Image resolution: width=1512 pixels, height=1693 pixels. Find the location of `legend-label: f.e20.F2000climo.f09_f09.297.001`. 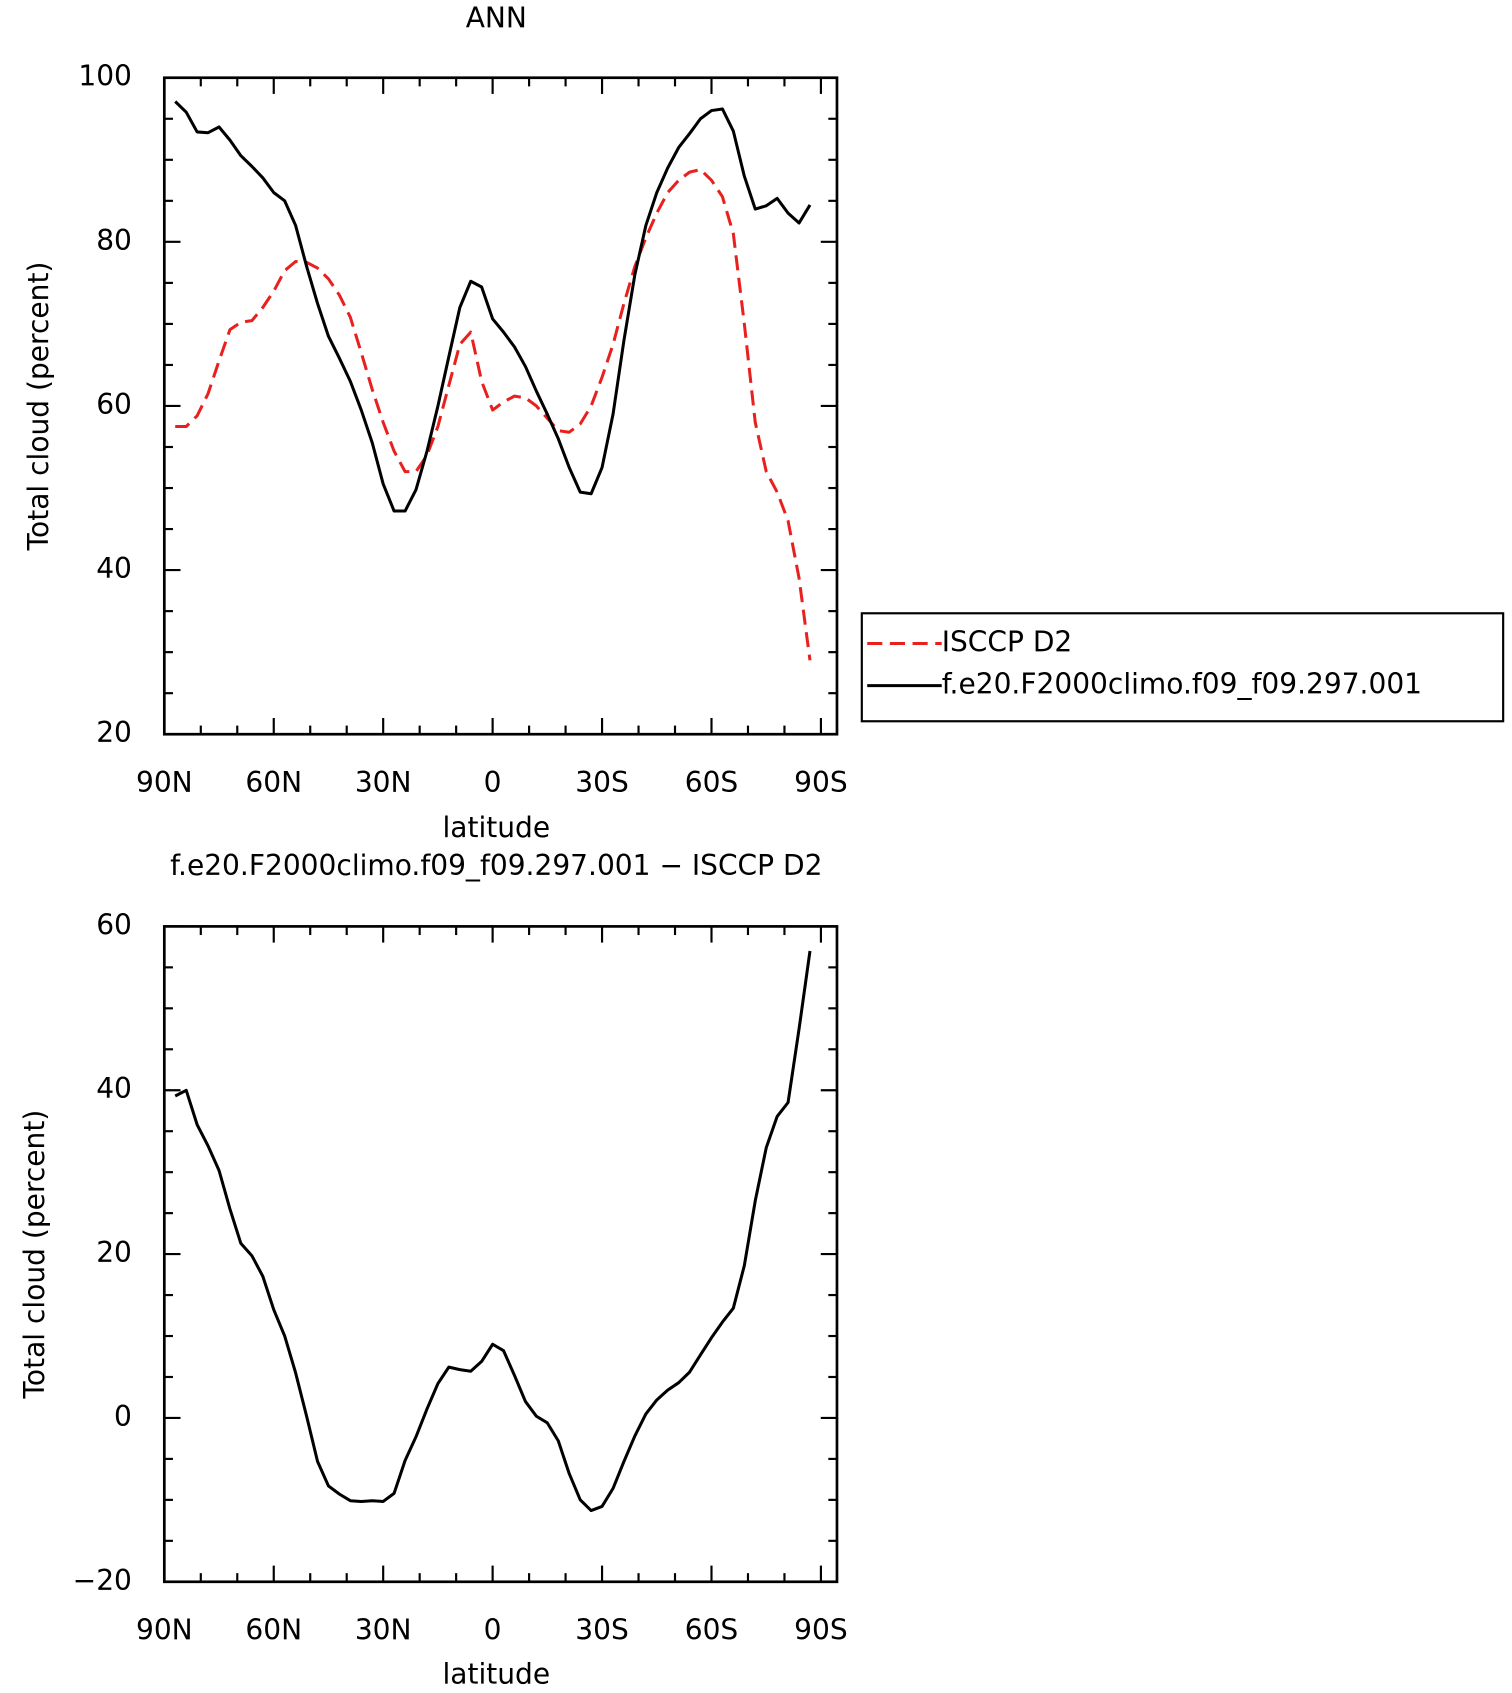

legend-label: f.e20.F2000climo.f09_f09.297.001 is located at coordinates (1182, 684).